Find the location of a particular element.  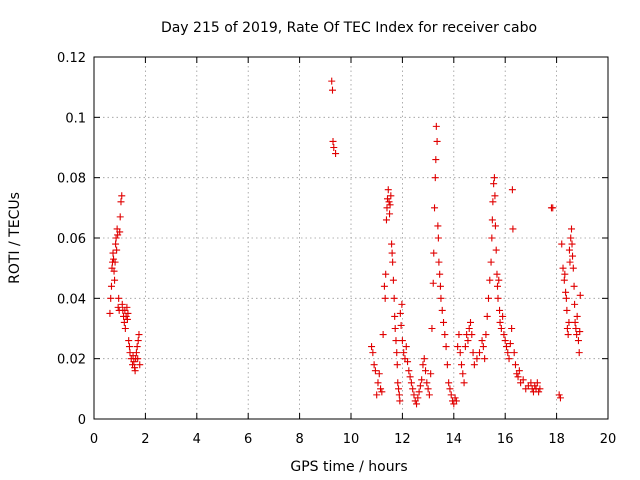

y-tick-label: 0.12 is located at coordinates (71, 58).